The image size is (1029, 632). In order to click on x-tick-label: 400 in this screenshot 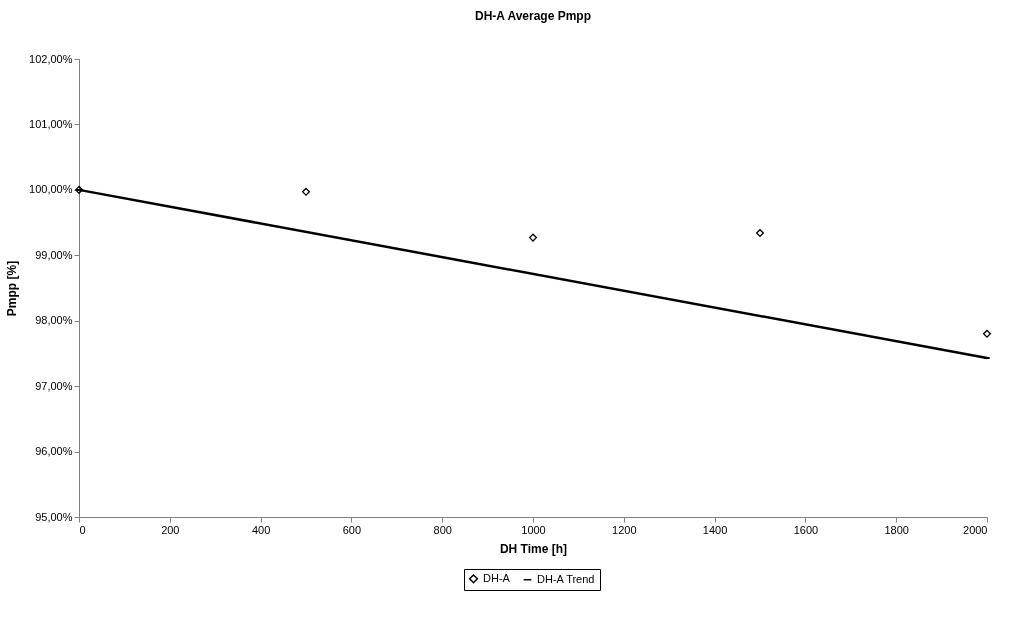, I will do `click(261, 529)`.